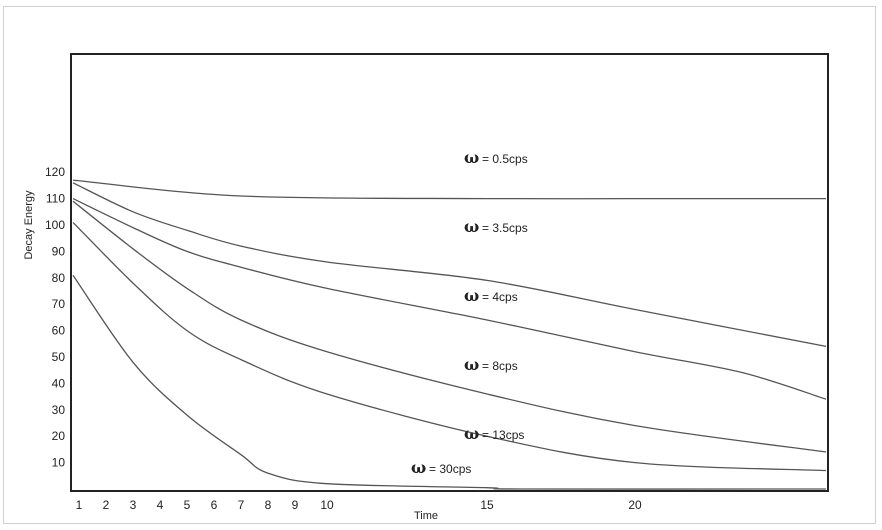 This screenshot has width=882, height=530. I want to click on curve-label: ω = 0.5cps, so click(496, 157).